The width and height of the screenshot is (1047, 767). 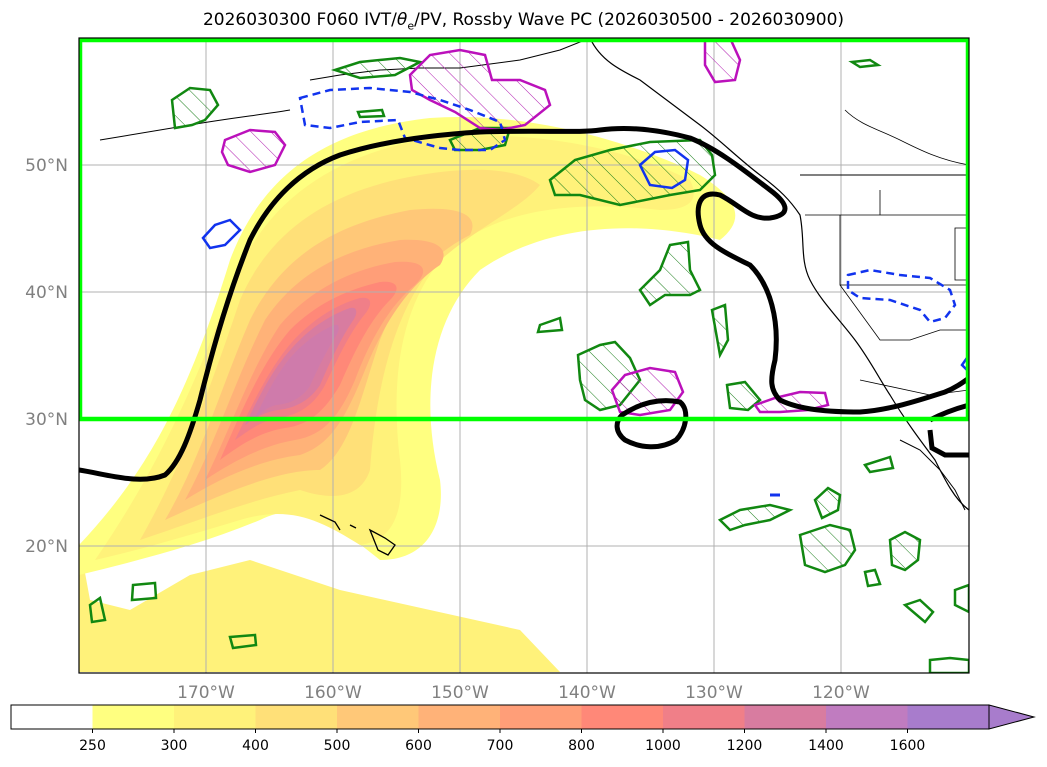 What do you see at coordinates (46, 293) in the screenshot?
I see `lat-label-40: 40°N` at bounding box center [46, 293].